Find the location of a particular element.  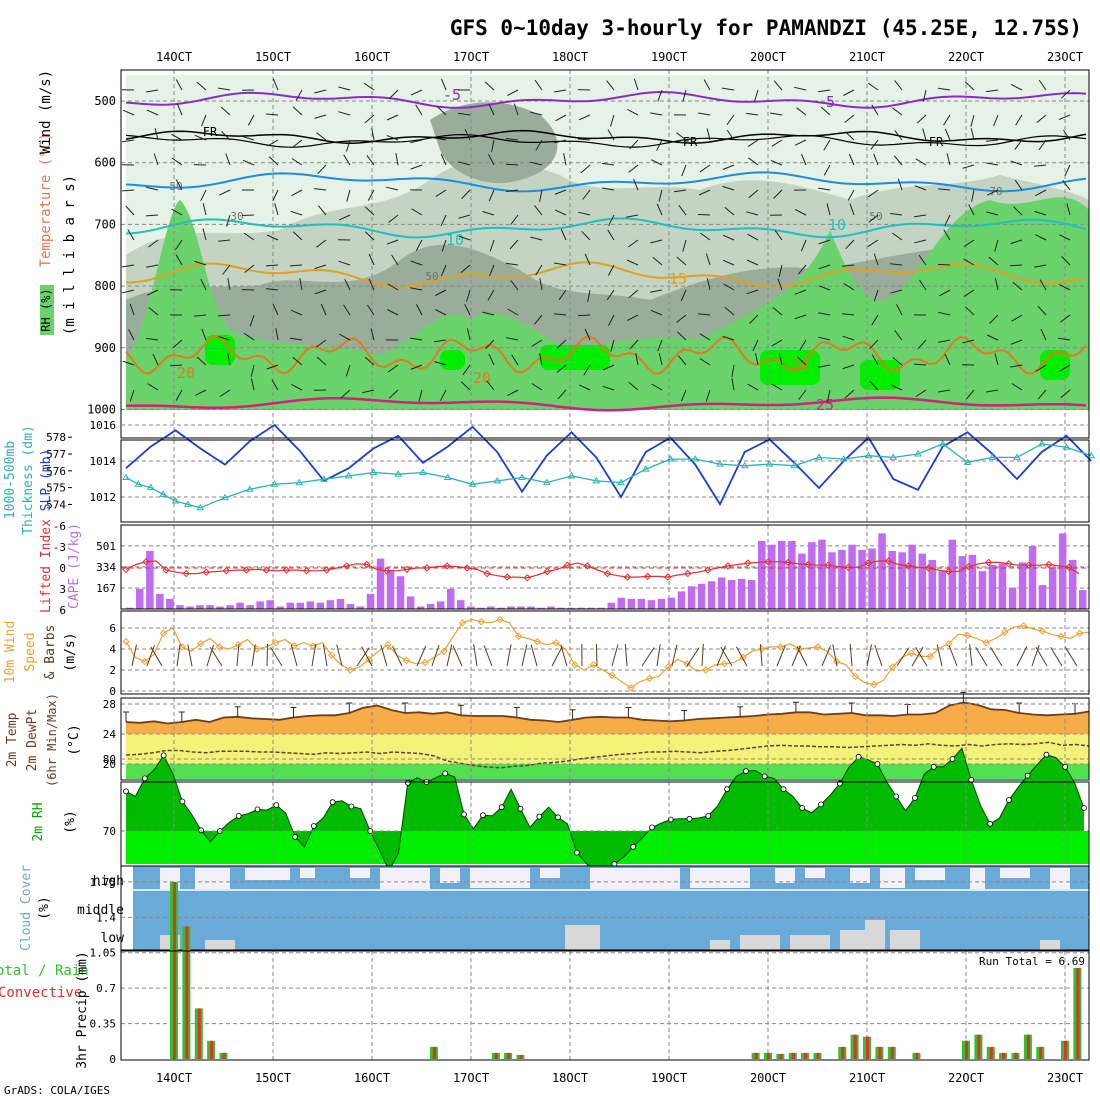

x-label-bottom-9: 23OCT is located at coordinates (1065, 1078).